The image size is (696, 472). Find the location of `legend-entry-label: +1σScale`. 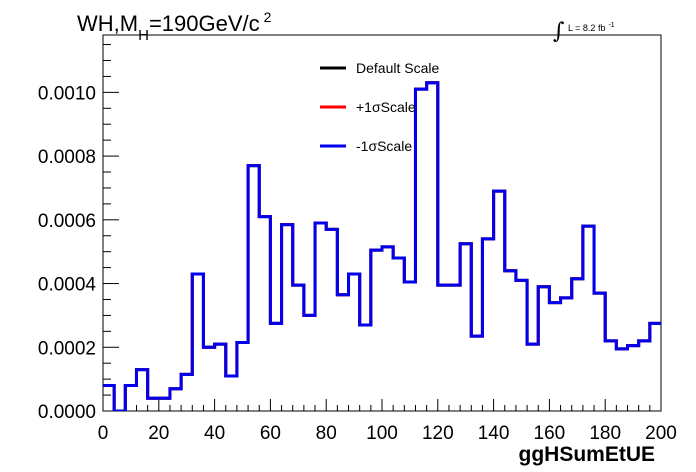

legend-entry-label: +1σScale is located at coordinates (386, 107).